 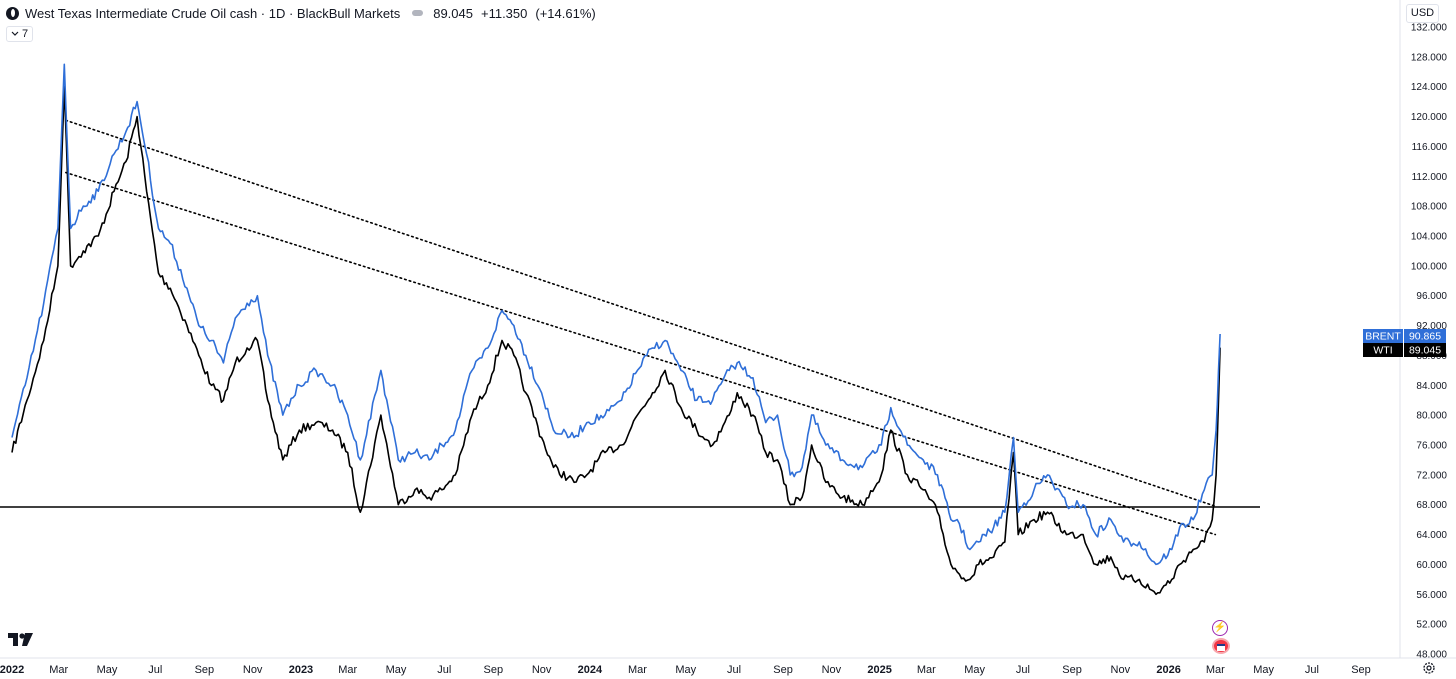 What do you see at coordinates (1431, 296) in the screenshot?
I see `y-tick-label: 96.000` at bounding box center [1431, 296].